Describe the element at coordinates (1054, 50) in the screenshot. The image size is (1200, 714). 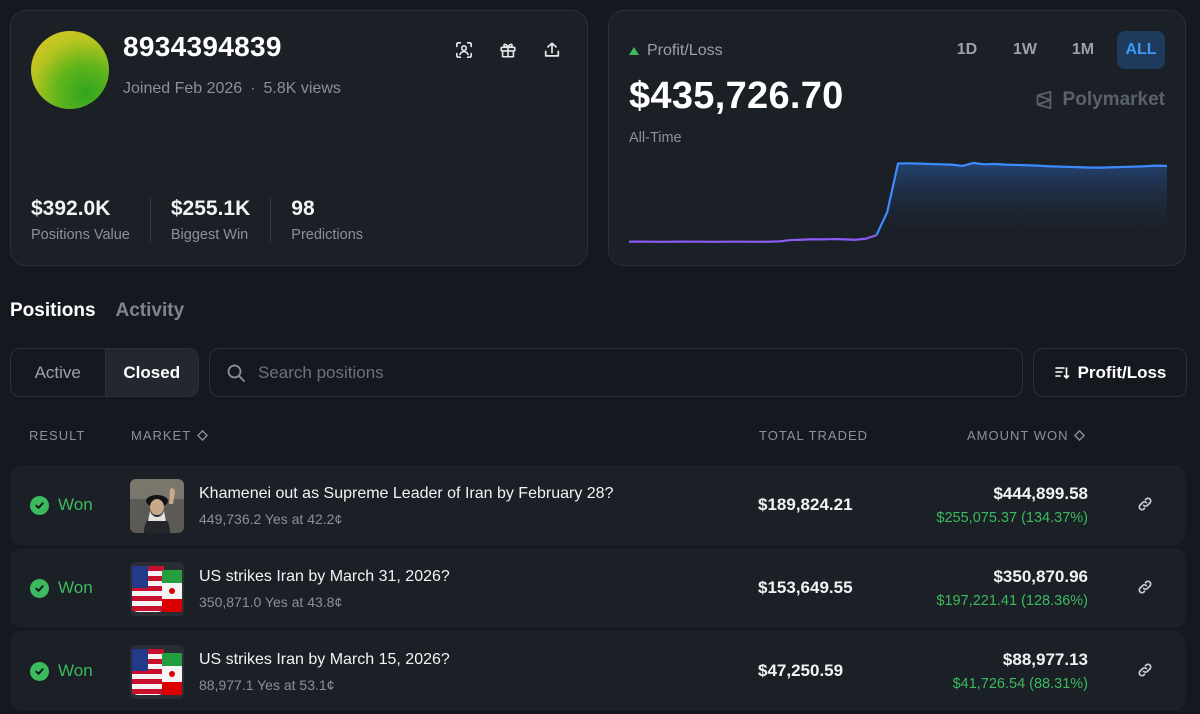
I see `range-selector: 1D 1W 1M ALL` at that location.